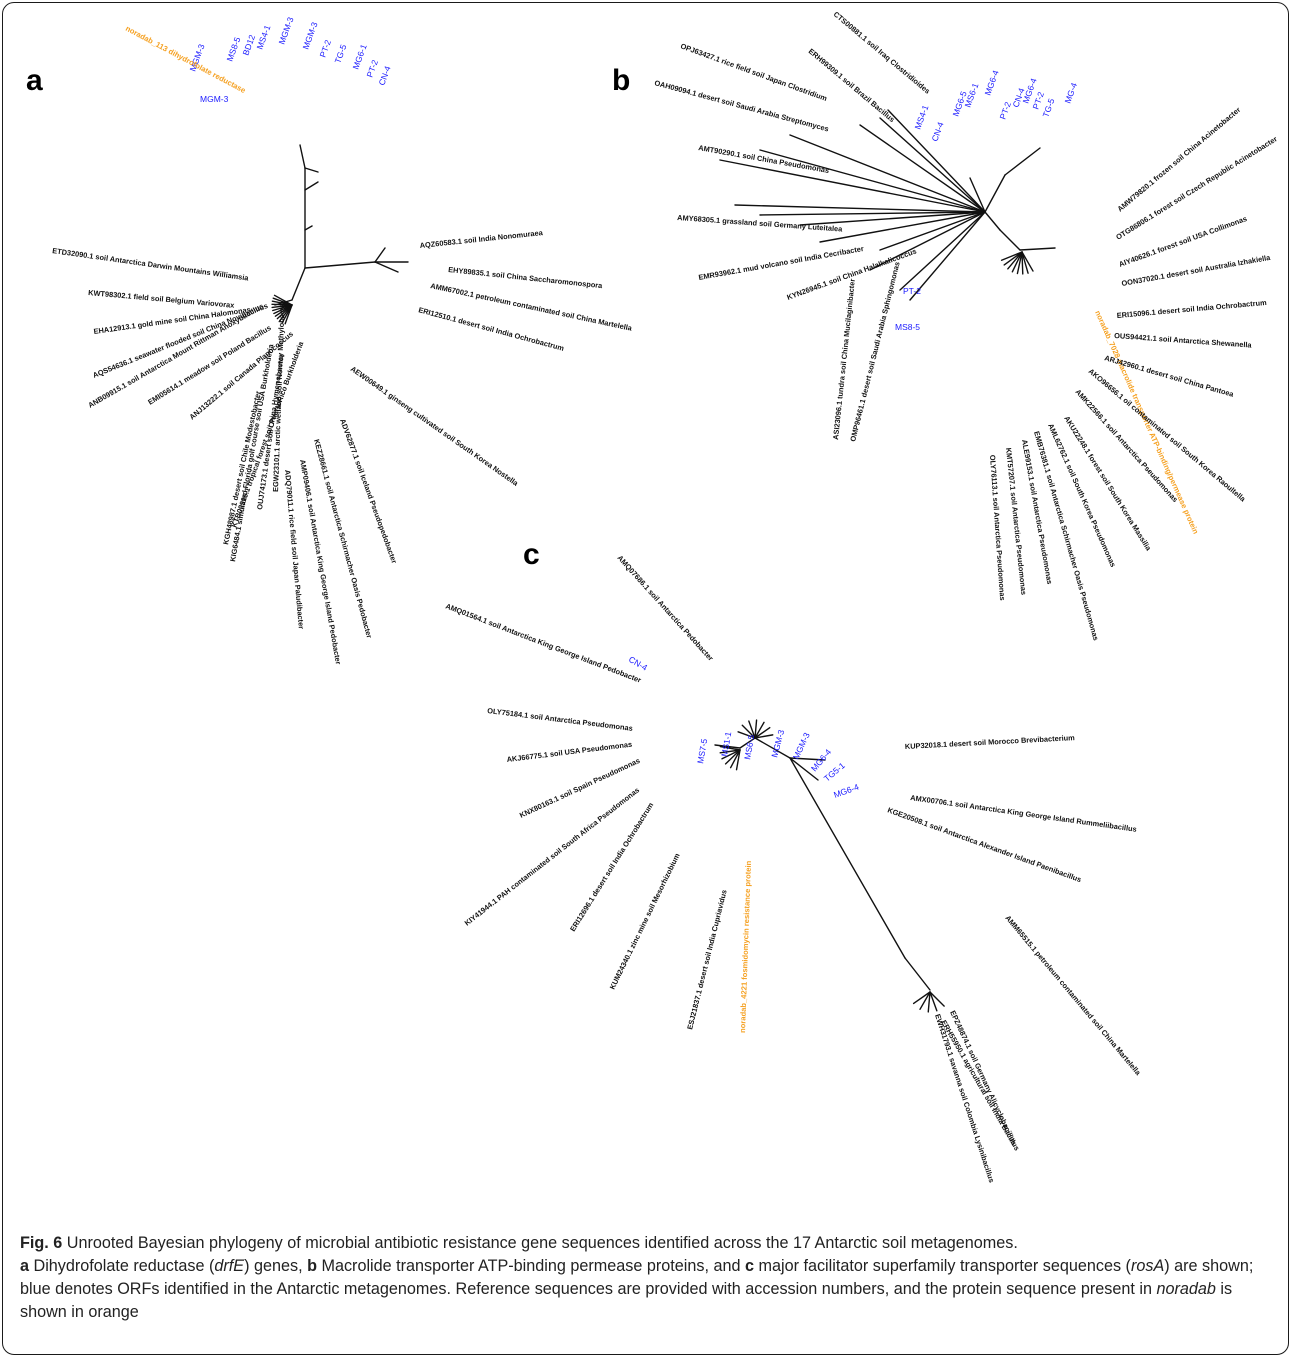 This screenshot has height=1360, width=1295. I want to click on leaf-label-orf: MG6-4, so click(991, 83).